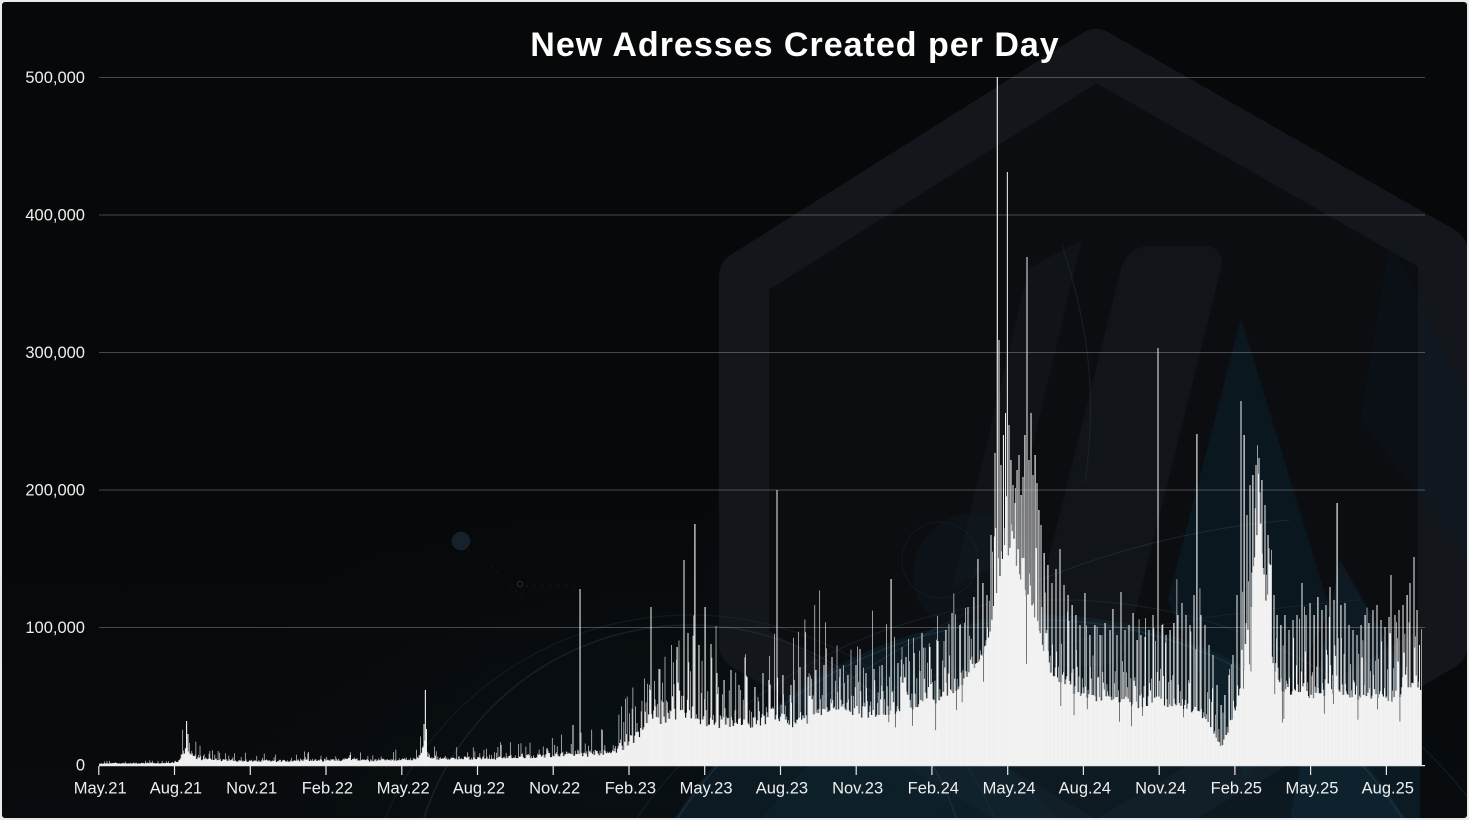  What do you see at coordinates (327, 789) in the screenshot?
I see `svg-text: Feb.22` at bounding box center [327, 789].